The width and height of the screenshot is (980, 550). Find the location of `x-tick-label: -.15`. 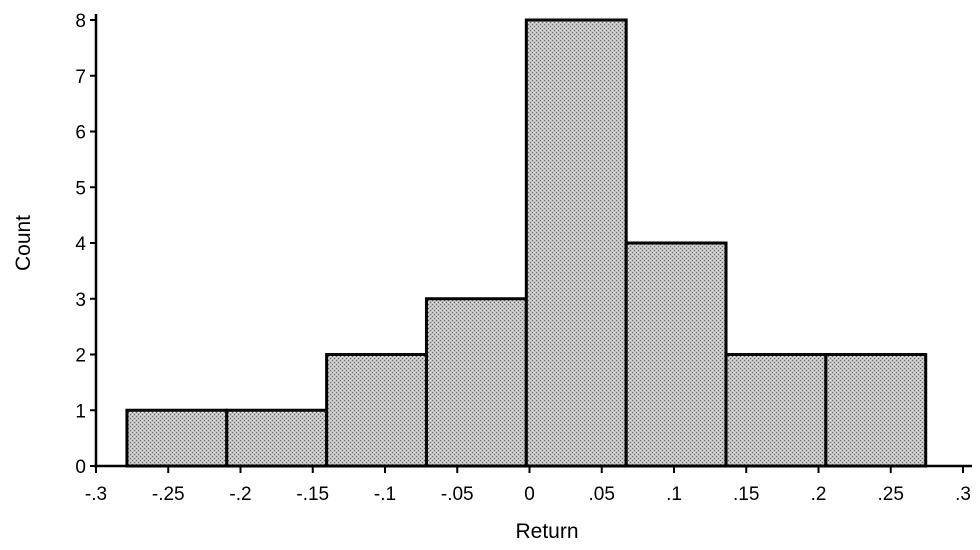

x-tick-label: -.15 is located at coordinates (312, 494).